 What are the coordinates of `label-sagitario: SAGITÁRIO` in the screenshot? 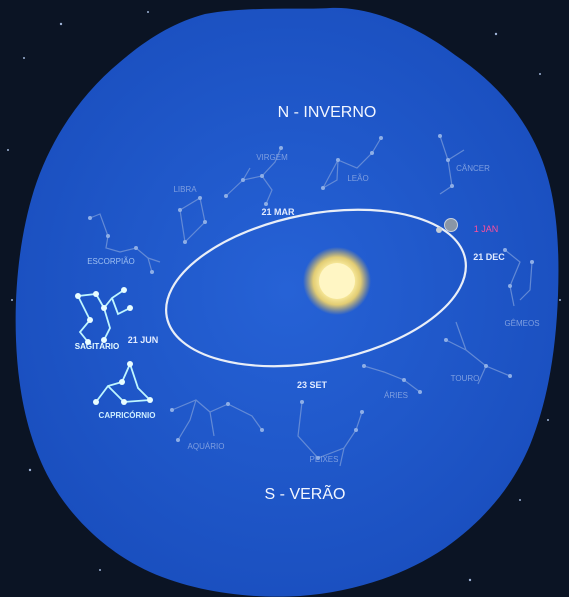 It's located at (97, 346).